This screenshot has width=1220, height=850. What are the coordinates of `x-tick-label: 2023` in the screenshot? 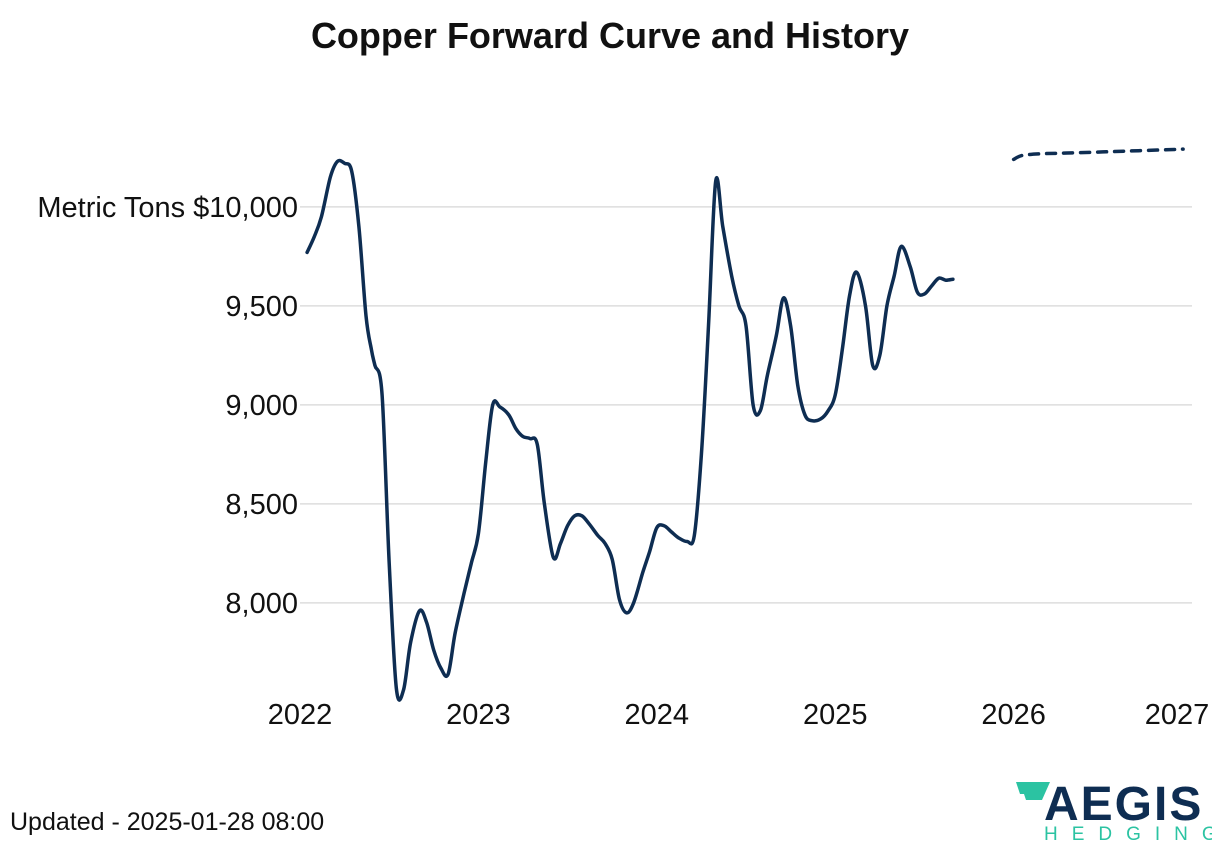 It's located at (478, 715).